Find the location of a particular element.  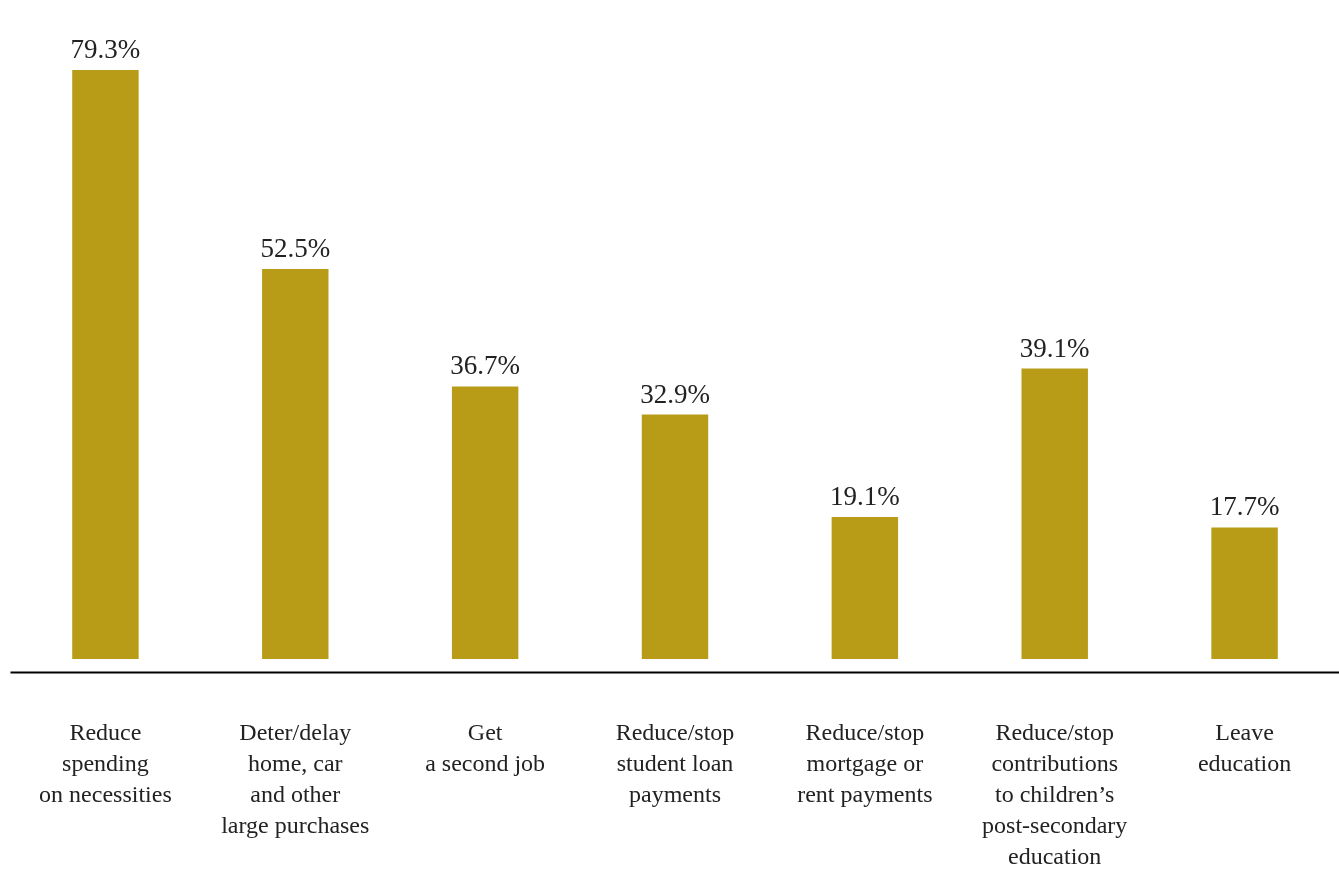

x-tick-label: Get a second job is located at coordinates (485, 747).